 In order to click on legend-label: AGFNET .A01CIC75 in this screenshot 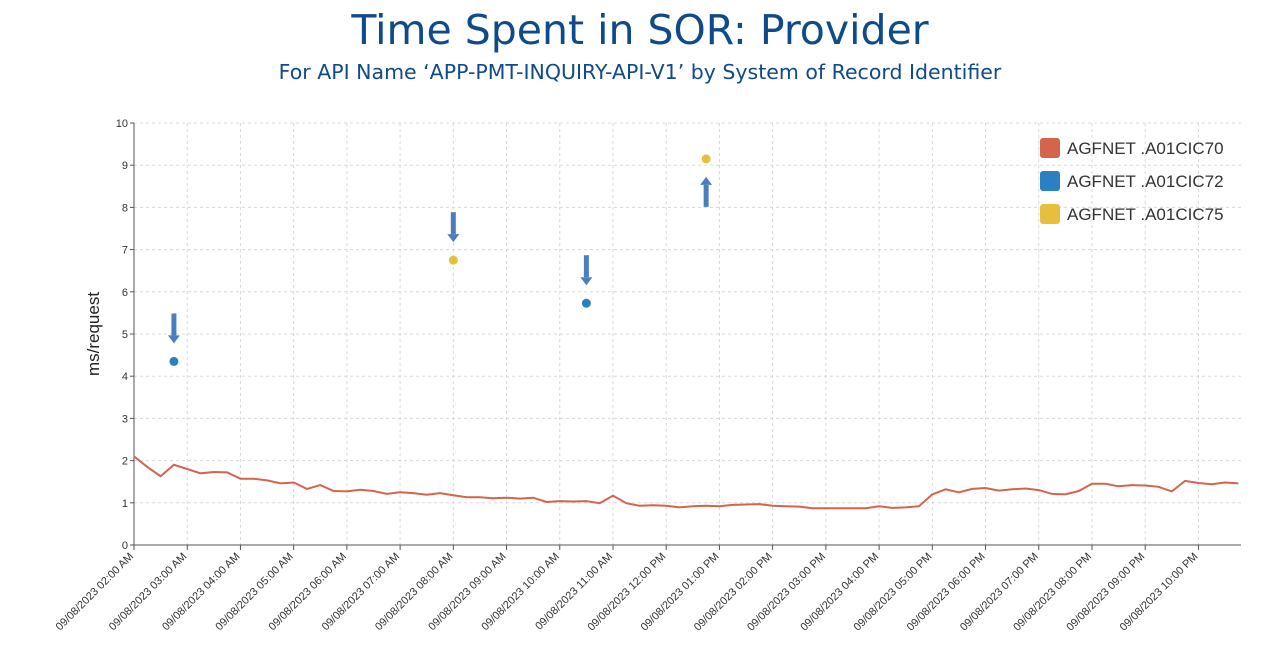, I will do `click(1145, 214)`.